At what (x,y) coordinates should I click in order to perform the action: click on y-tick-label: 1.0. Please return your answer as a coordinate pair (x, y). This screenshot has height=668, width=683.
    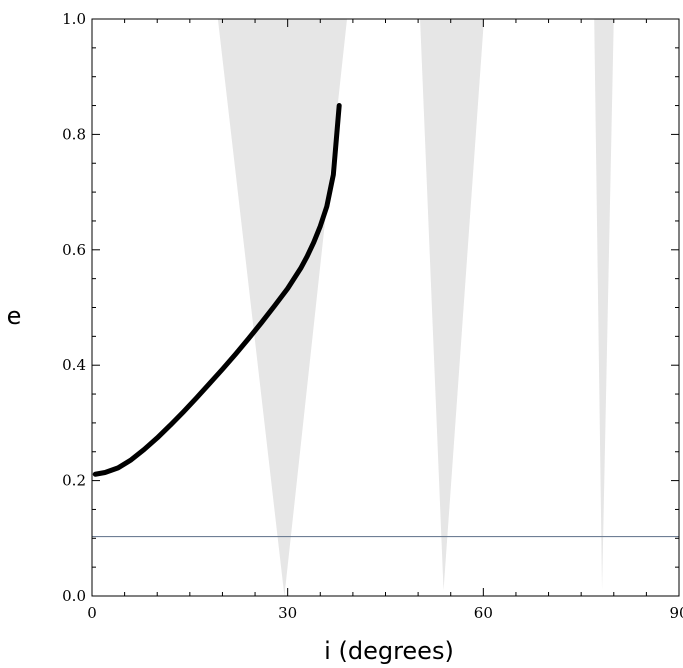
    Looking at the image, I should click on (74, 19).